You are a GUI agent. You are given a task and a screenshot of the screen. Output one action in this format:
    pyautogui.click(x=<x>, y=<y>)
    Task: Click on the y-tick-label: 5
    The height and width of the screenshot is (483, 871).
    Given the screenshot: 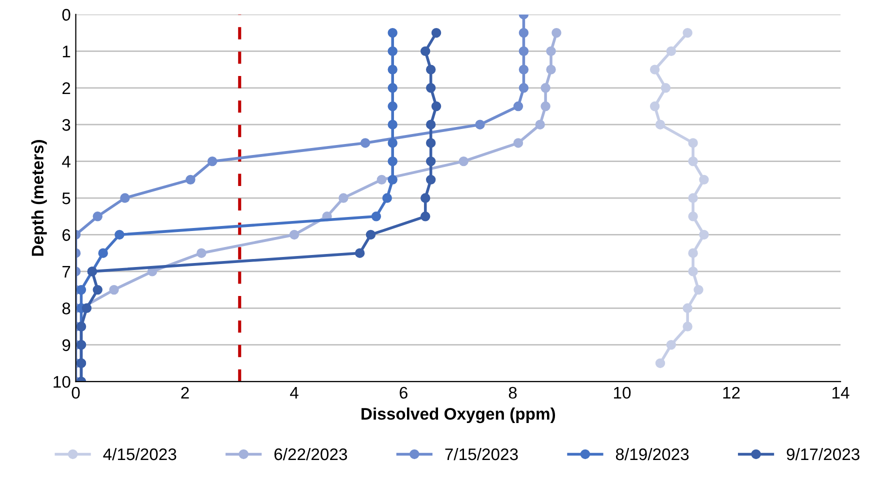 What is the action you would take?
    pyautogui.click(x=66, y=198)
    